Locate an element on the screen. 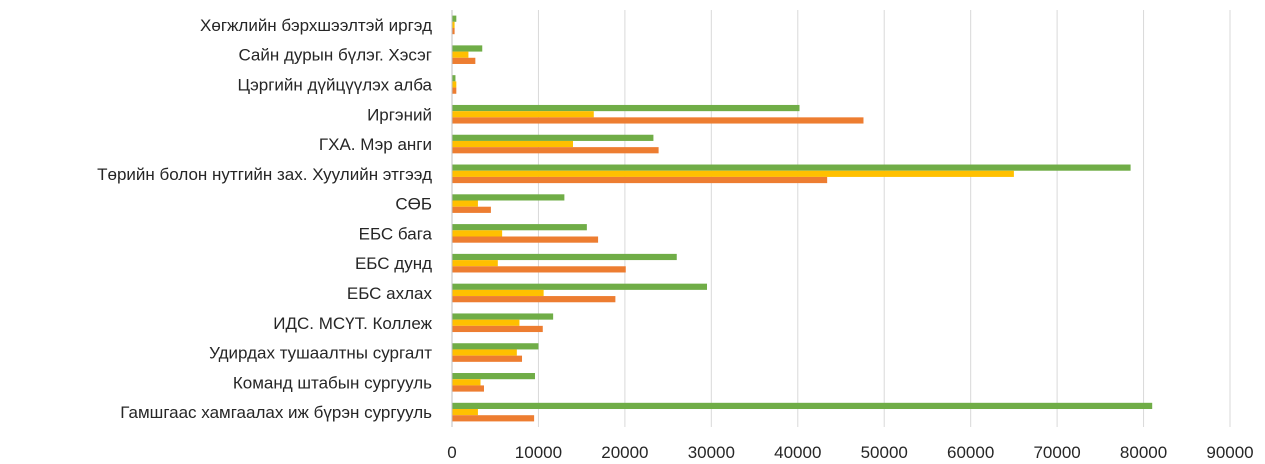  category-label: СӨБ is located at coordinates (413, 204).